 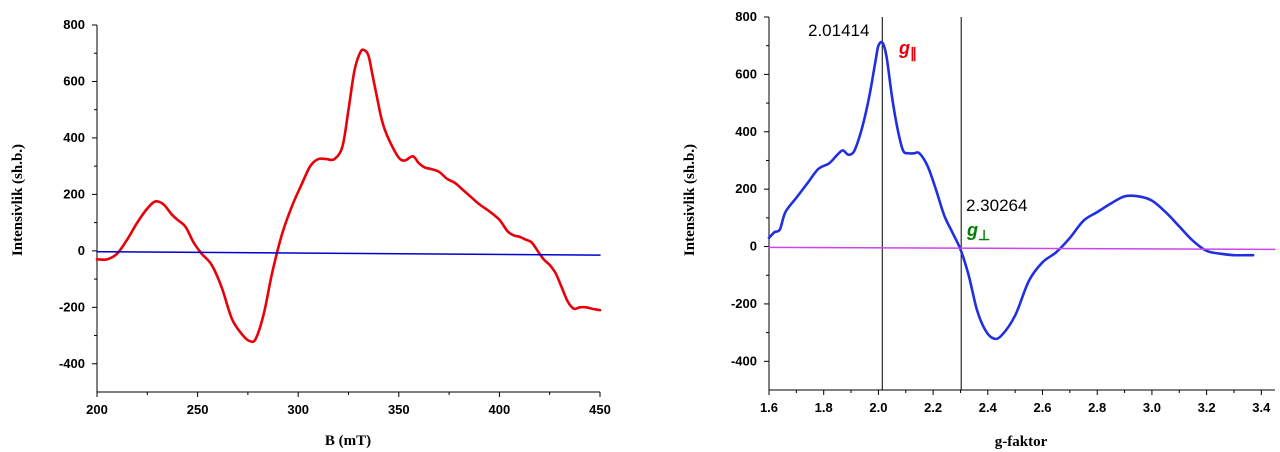 I want to click on right-y-tick-label: 200, so click(x=746, y=188).